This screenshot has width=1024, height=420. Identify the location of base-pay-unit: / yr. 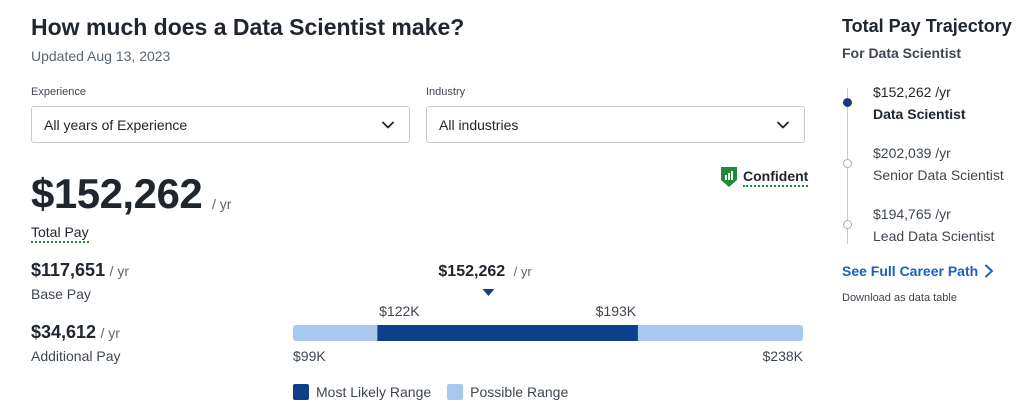
(119, 271).